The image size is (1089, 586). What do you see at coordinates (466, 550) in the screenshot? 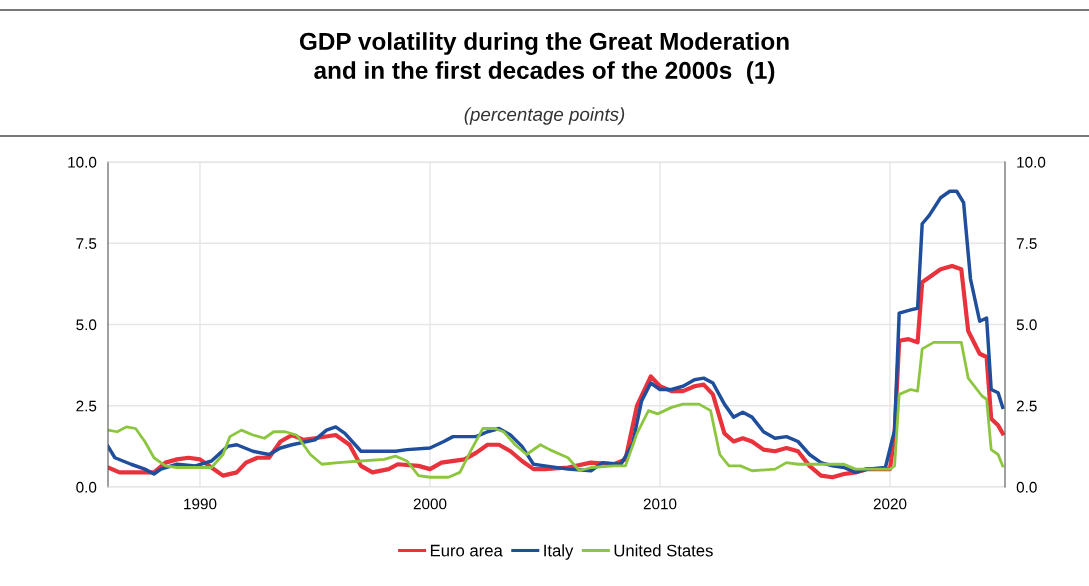
I see `legend-label: Euro area` at bounding box center [466, 550].